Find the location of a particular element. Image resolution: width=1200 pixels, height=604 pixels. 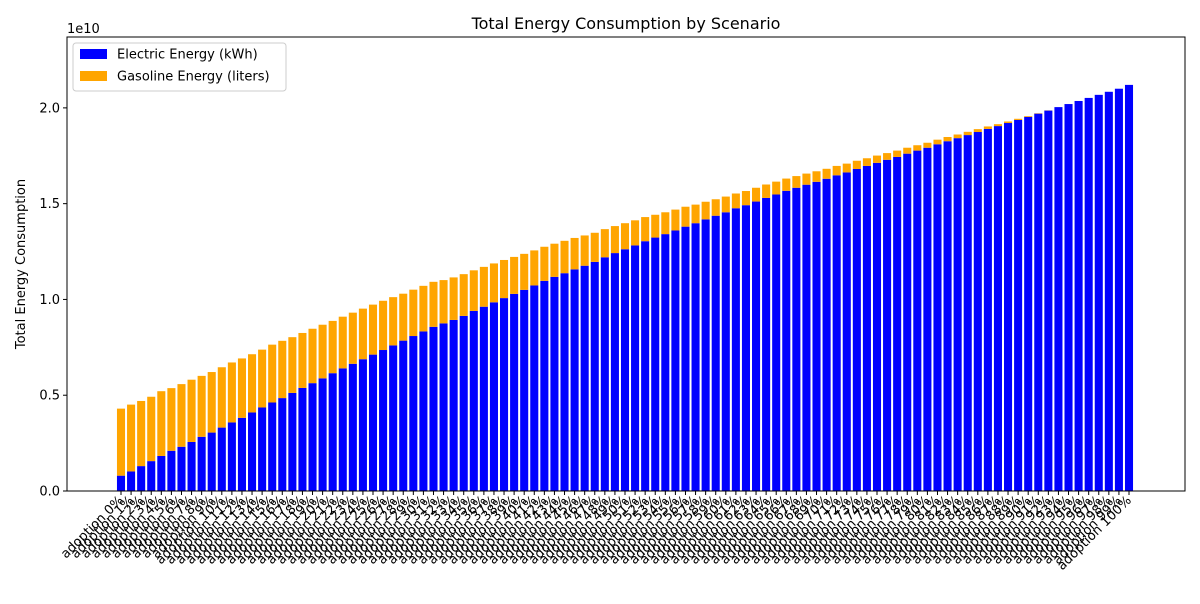

y-tick-label: 1.0 is located at coordinates (49, 300).